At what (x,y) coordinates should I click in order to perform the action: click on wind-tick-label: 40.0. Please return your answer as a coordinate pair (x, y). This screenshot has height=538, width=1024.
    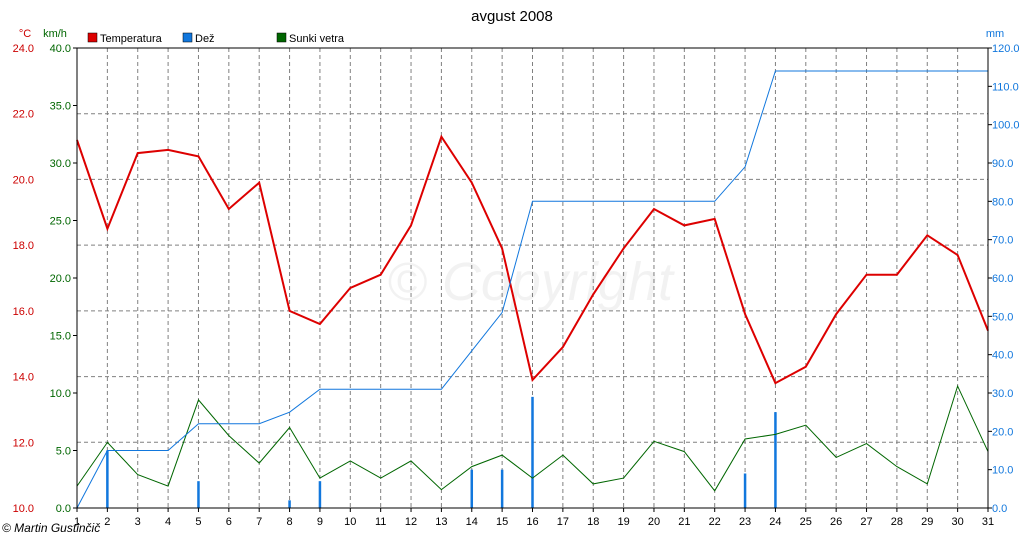
    Looking at the image, I should click on (60, 49).